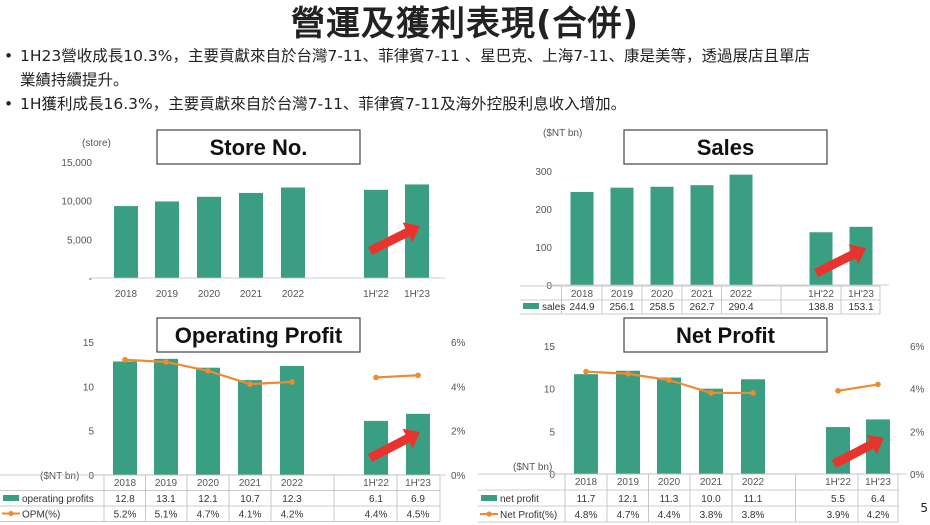  I want to click on table-cell: 10.0, so click(711, 499).